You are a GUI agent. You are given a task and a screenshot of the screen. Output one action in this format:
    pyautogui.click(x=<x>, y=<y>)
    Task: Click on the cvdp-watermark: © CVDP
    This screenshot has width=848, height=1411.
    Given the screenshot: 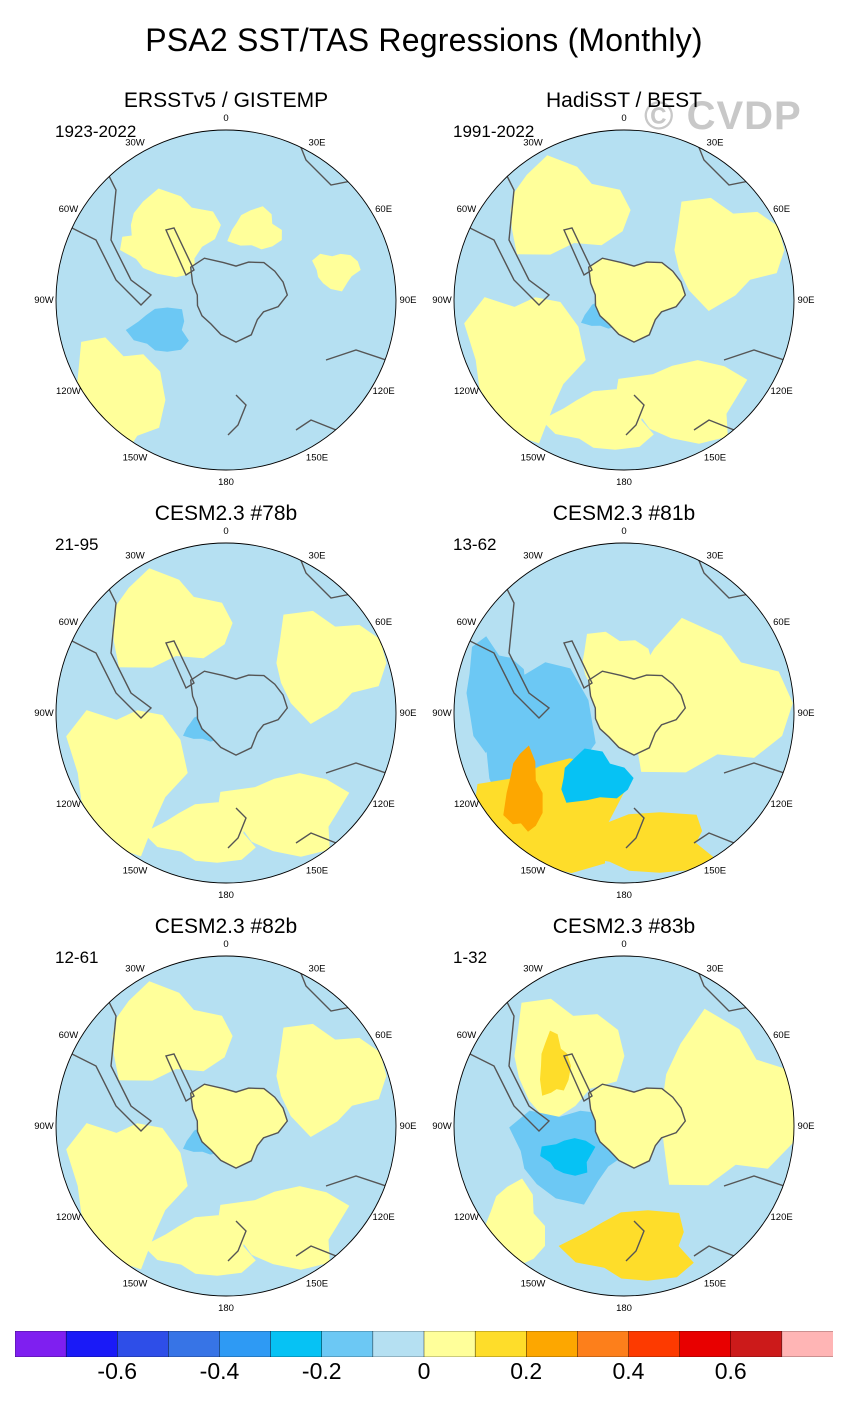 What is the action you would take?
    pyautogui.click(x=723, y=116)
    